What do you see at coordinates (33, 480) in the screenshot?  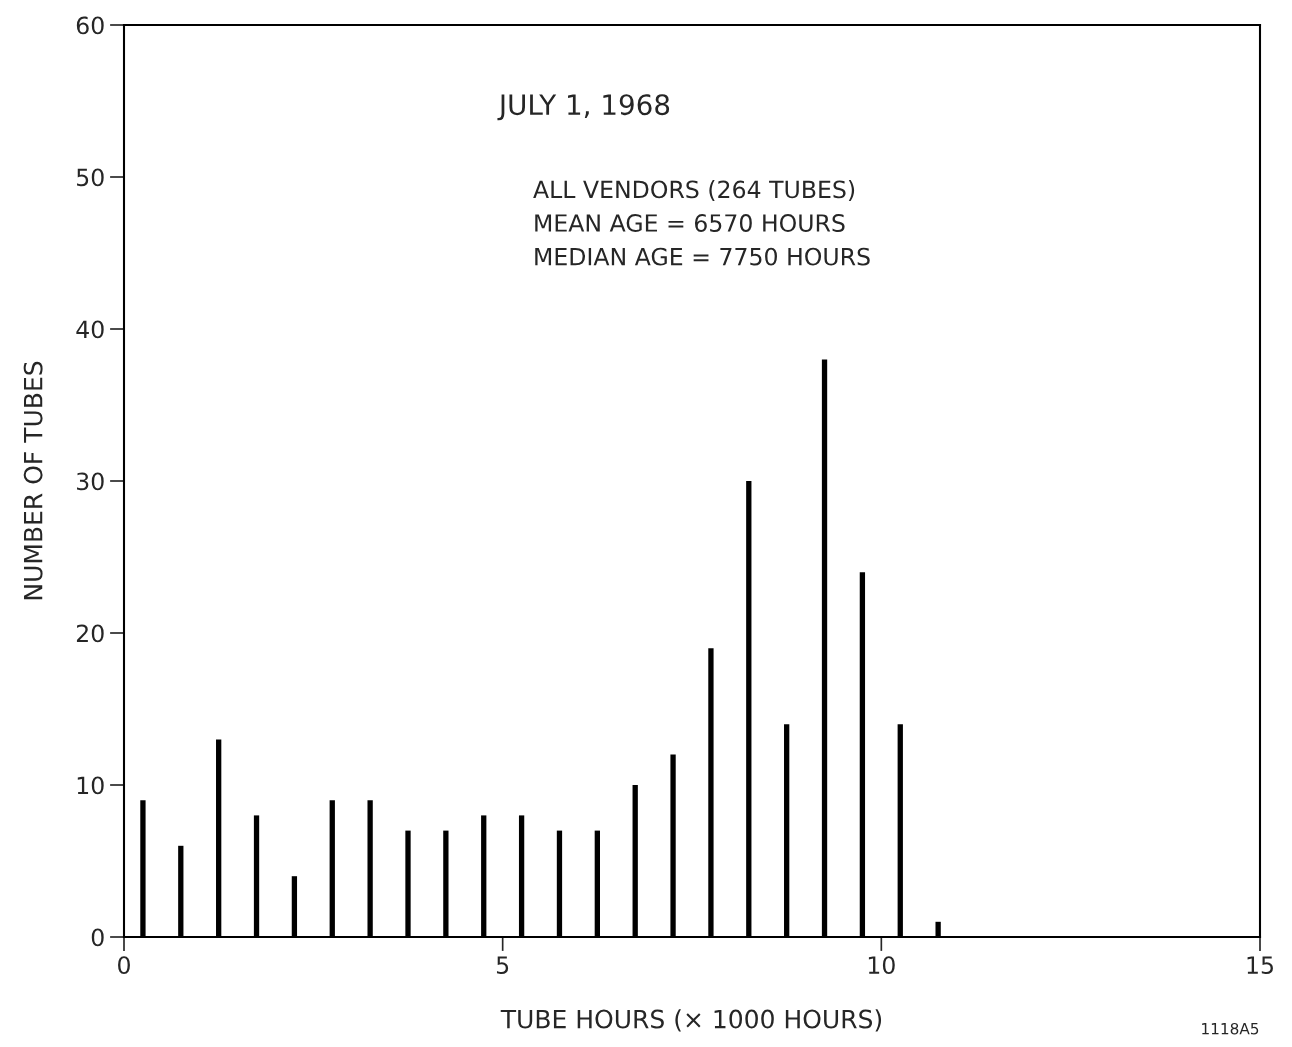 I see `y-axis-title: NUMBER OF TUBES` at bounding box center [33, 480].